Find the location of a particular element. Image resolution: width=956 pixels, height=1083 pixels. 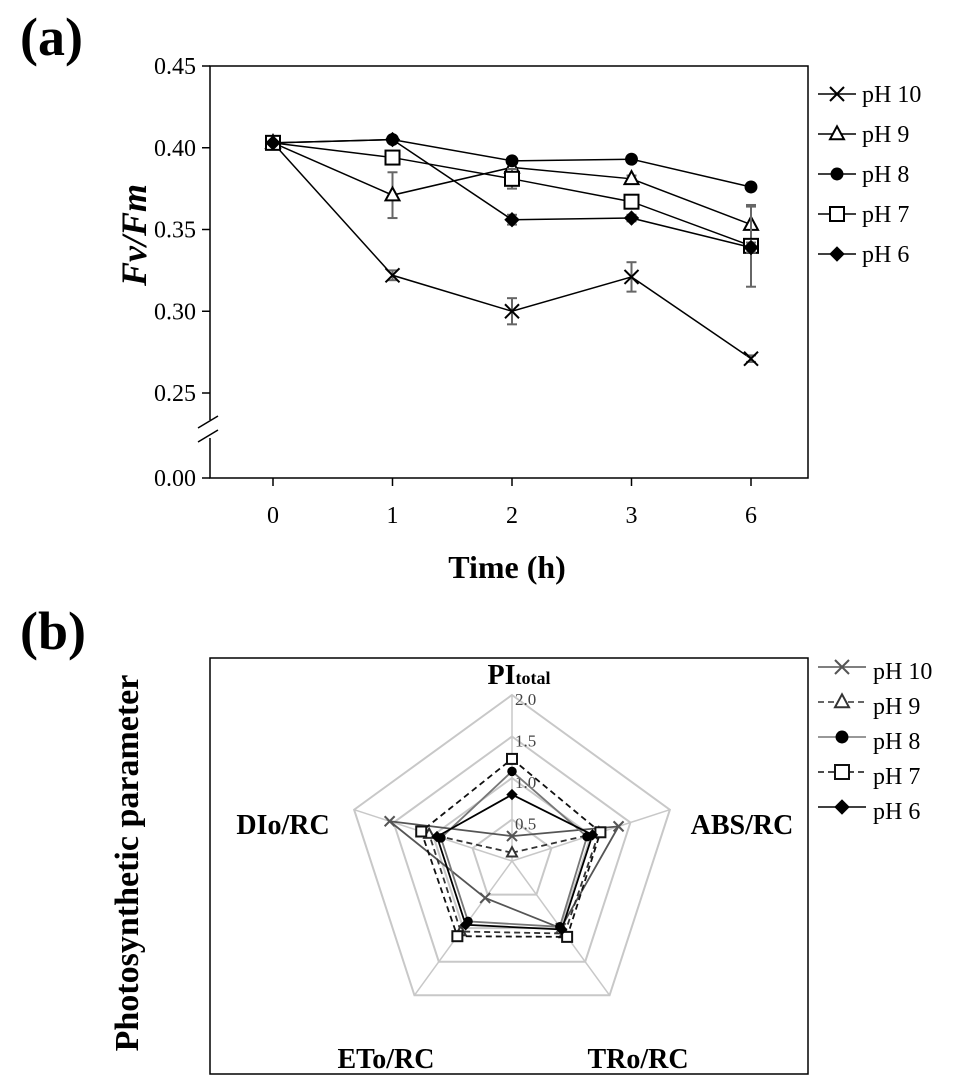

y-tick-label: 0.30 is located at coordinates (175, 312).